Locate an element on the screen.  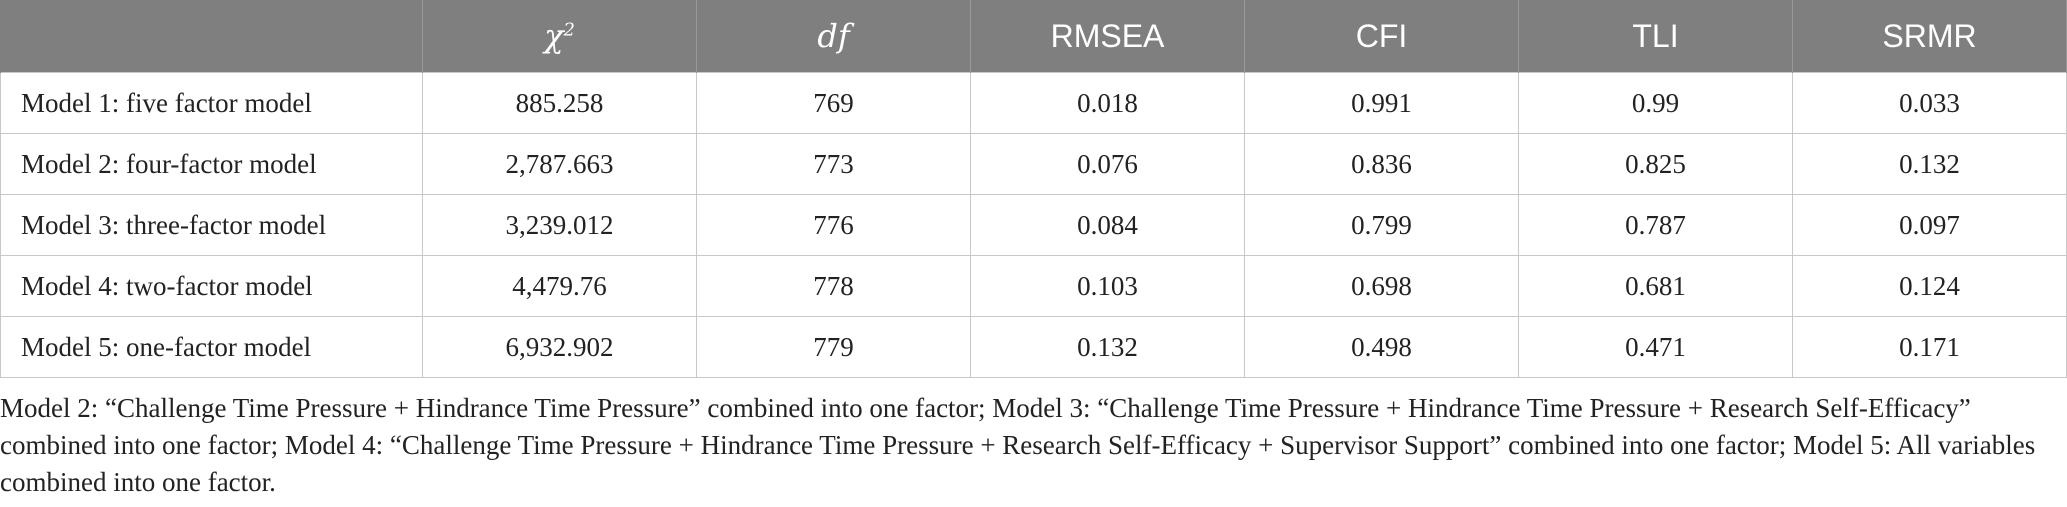
cell-model: Model 2: four-factor model is located at coordinates (211, 164).